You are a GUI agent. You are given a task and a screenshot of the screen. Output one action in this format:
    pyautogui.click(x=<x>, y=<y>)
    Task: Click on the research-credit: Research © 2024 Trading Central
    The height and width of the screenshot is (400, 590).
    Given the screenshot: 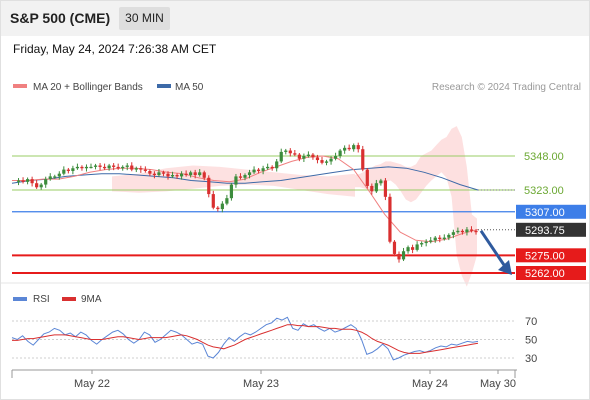 What is the action you would take?
    pyautogui.click(x=506, y=87)
    